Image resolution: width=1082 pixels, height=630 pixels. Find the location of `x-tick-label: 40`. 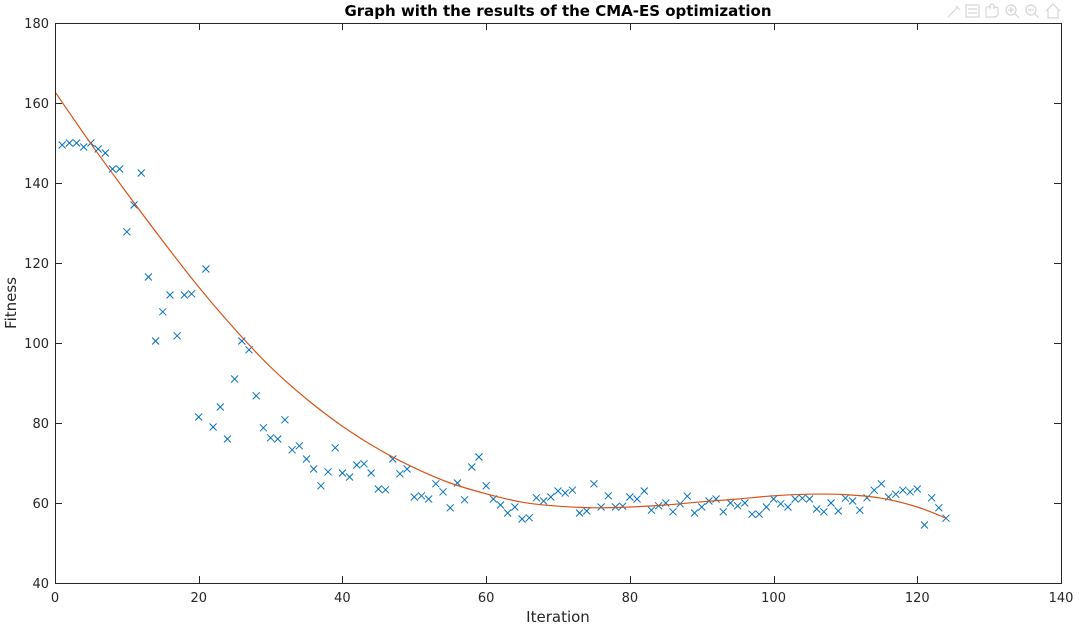

x-tick-label: 40 is located at coordinates (342, 598).